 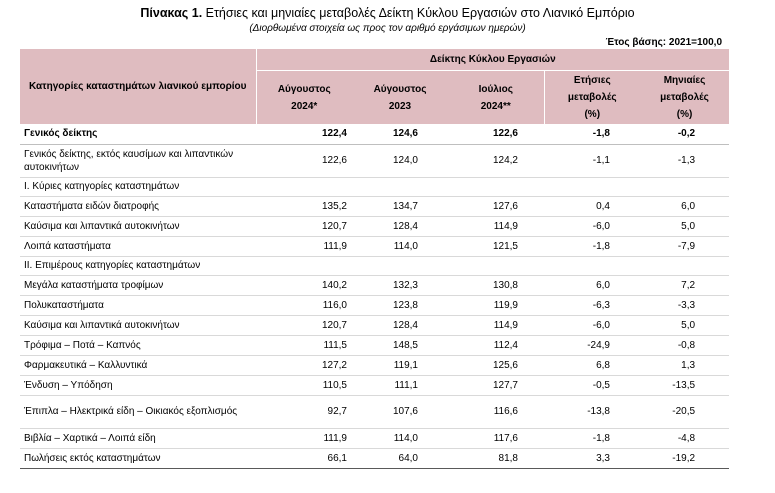 What do you see at coordinates (603, 365) in the screenshot?
I see `value-annual-change: 6,8` at bounding box center [603, 365].